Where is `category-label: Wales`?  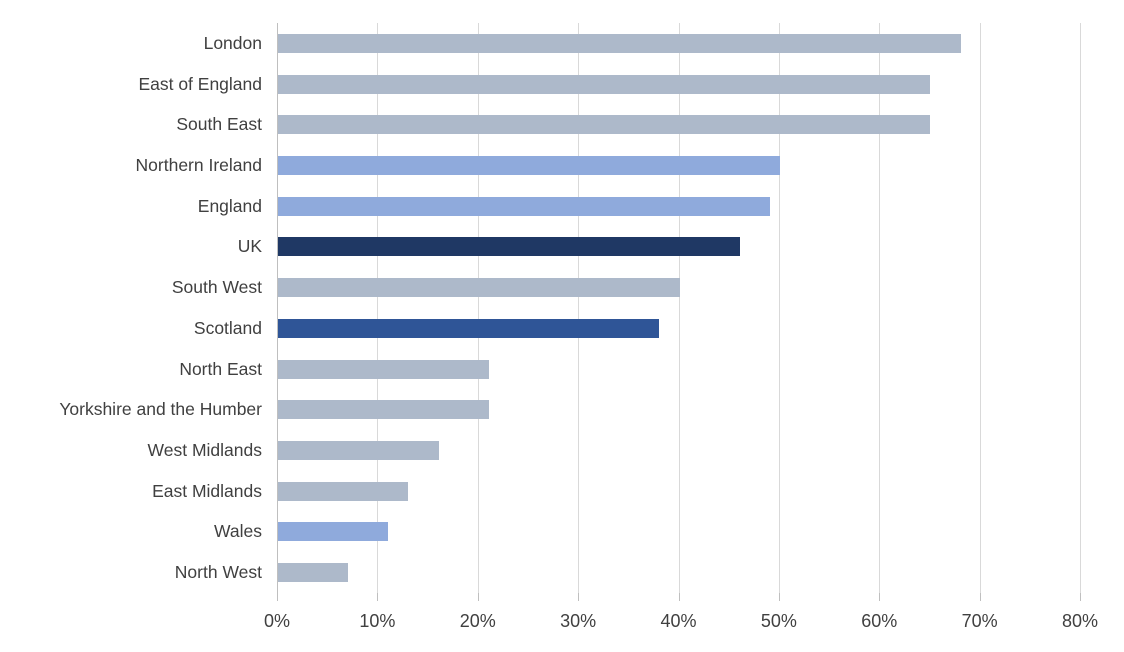
category-label: Wales is located at coordinates (238, 531).